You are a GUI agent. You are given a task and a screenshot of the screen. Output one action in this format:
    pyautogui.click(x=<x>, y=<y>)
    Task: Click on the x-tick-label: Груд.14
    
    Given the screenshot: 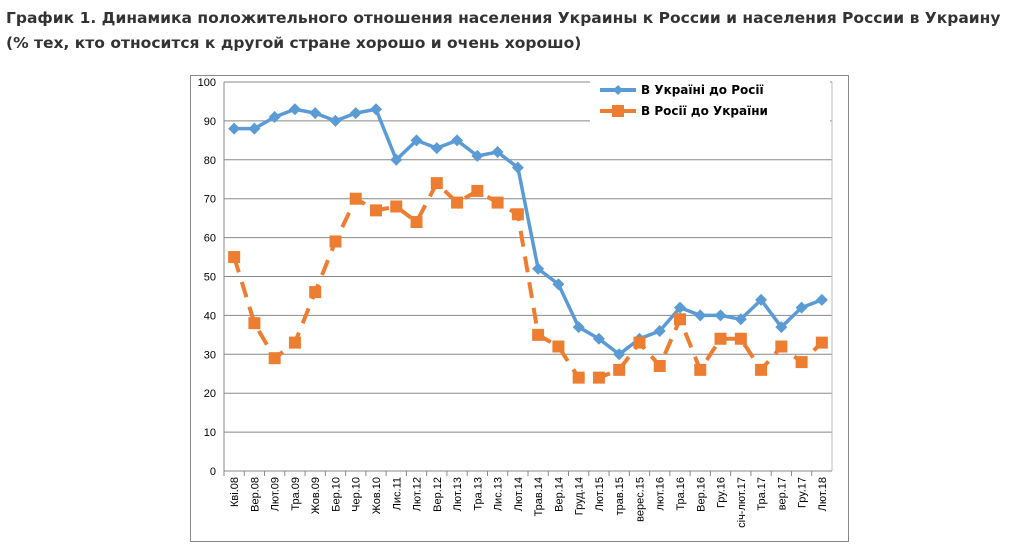 What is the action you would take?
    pyautogui.click(x=580, y=496)
    